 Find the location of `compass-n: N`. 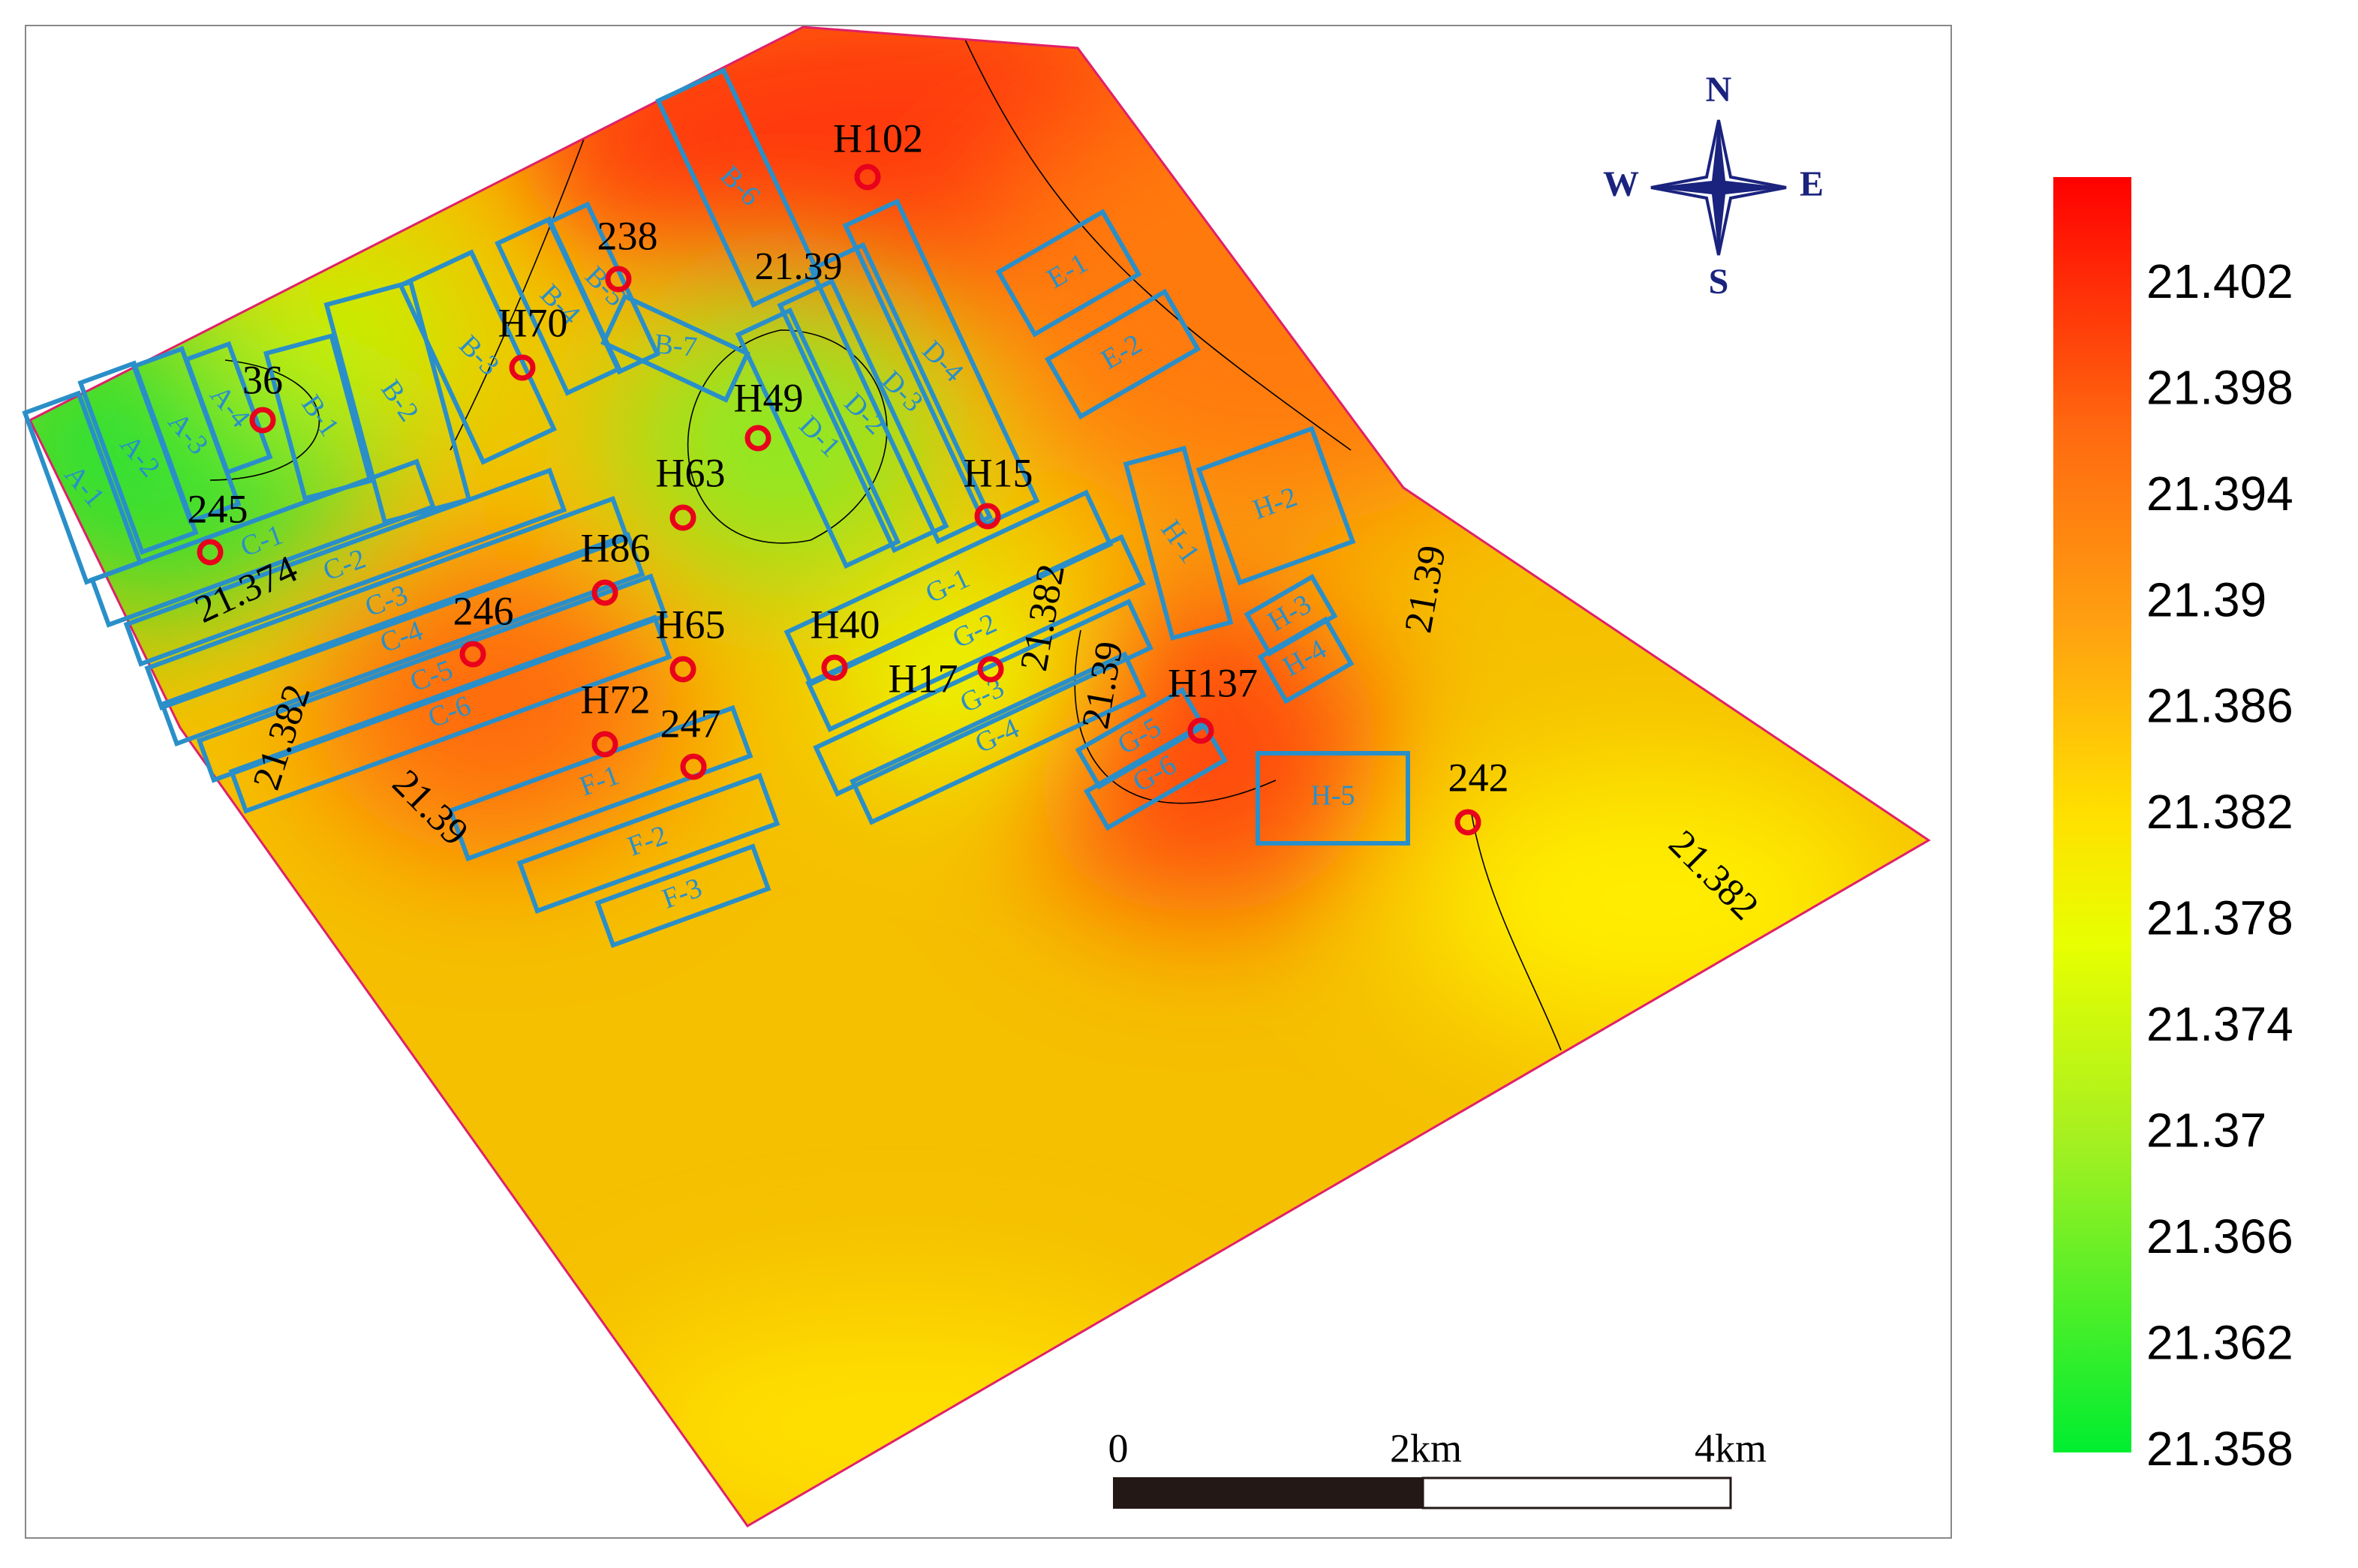

compass-n: N is located at coordinates (1719, 90).